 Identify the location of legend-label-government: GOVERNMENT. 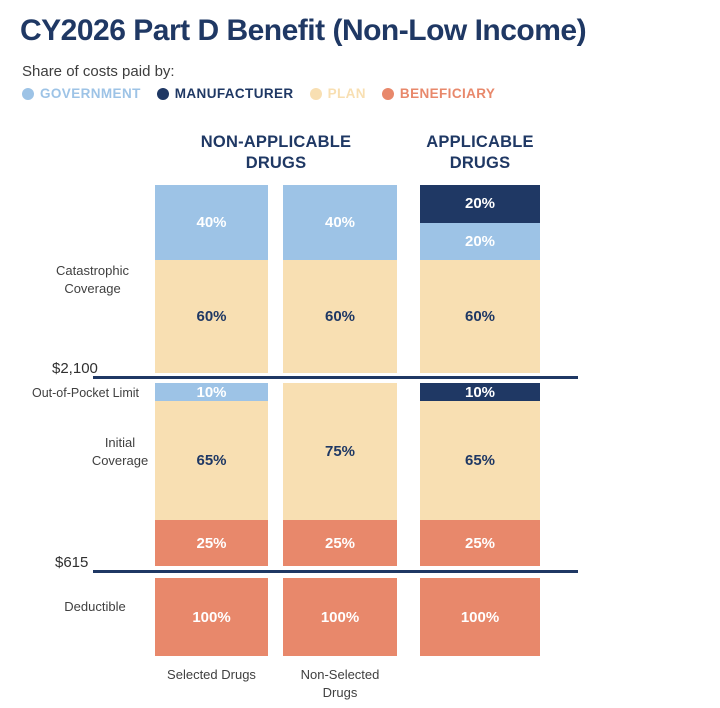
(90, 93).